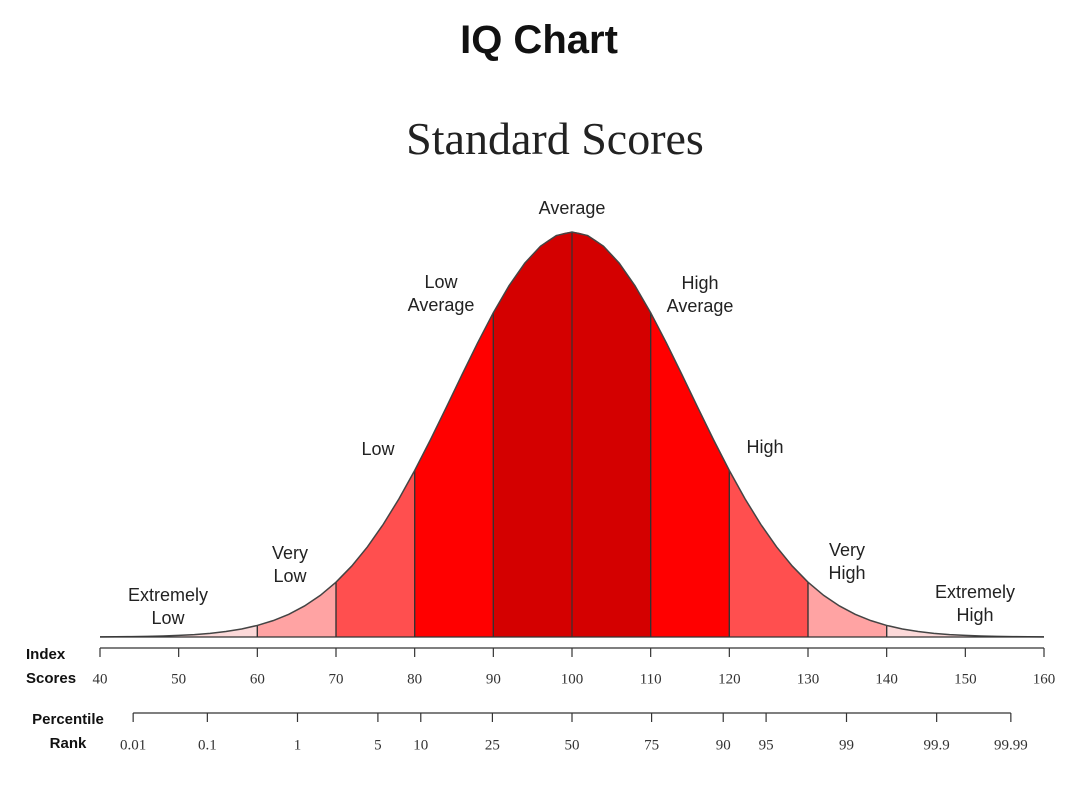  I want to click on x-tick-label: 130, so click(808, 679).